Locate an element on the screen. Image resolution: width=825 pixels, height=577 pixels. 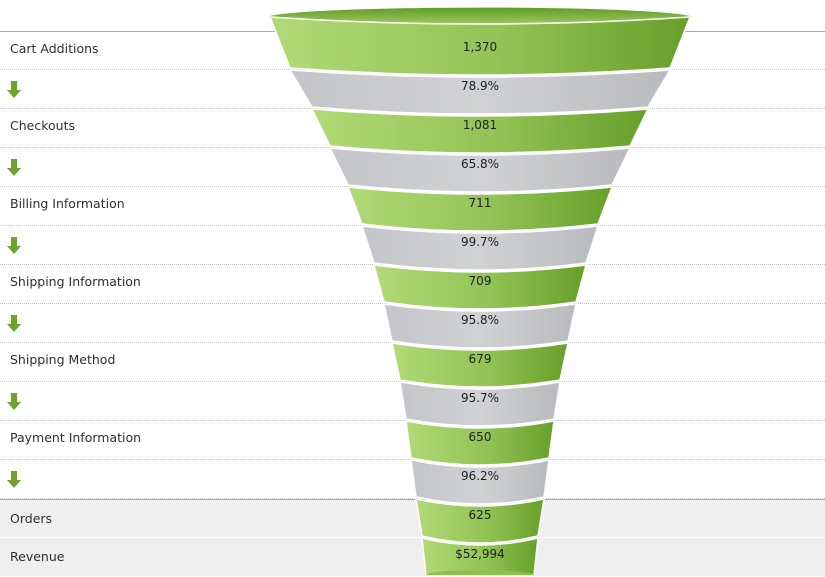
conversion-rate-label: 78.9% is located at coordinates (480, 86).